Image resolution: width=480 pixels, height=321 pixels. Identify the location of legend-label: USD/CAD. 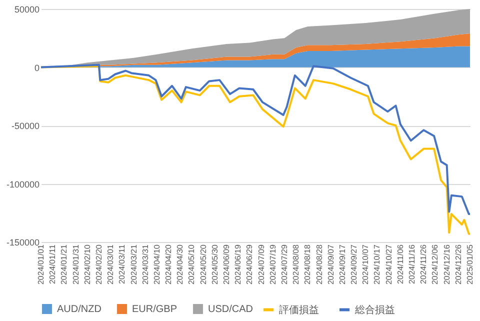
(231, 309).